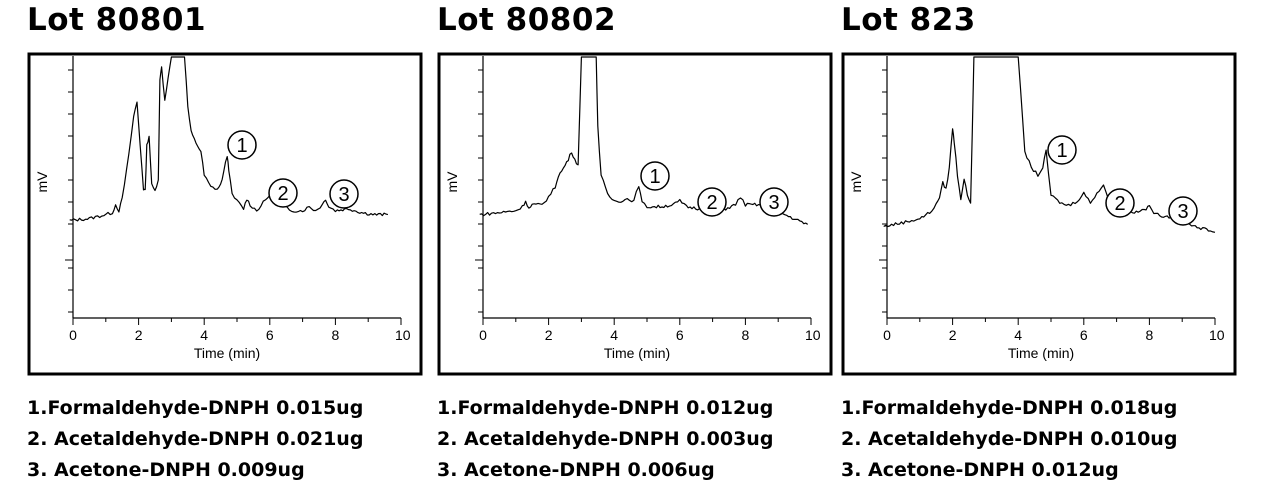 The image size is (1269, 498). Describe the element at coordinates (980, 470) in the screenshot. I see `legend-line-acetone: 3. Acetone-DNPH 0.012ug` at that location.